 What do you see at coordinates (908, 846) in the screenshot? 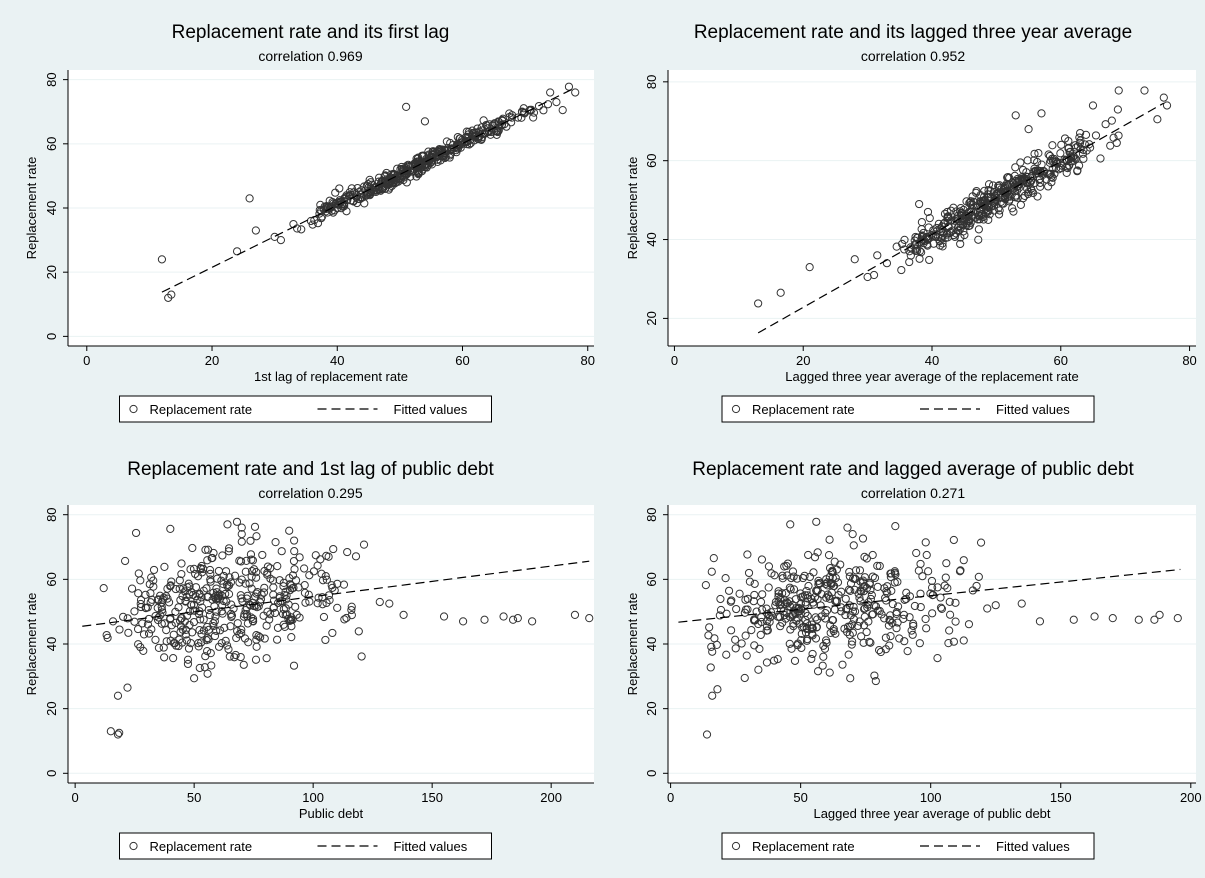
I see `legend-box` at bounding box center [908, 846].